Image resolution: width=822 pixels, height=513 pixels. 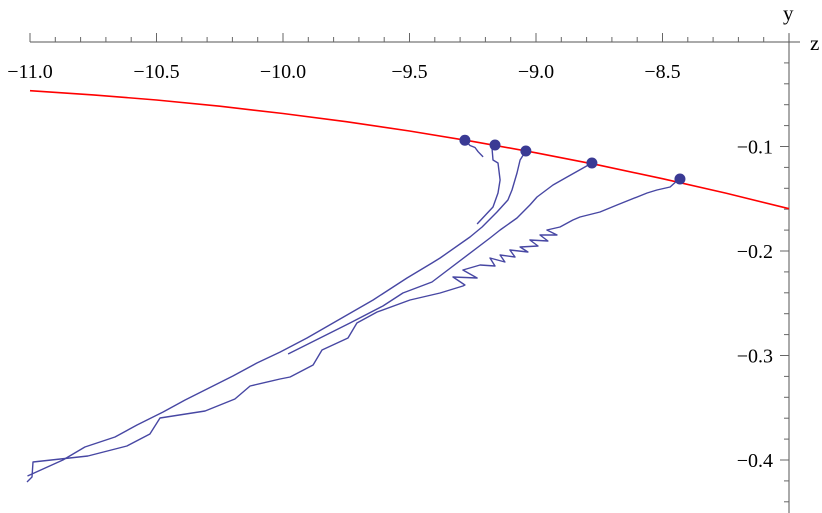 I want to click on x-tick-label: −9.5, so click(x=409, y=72).